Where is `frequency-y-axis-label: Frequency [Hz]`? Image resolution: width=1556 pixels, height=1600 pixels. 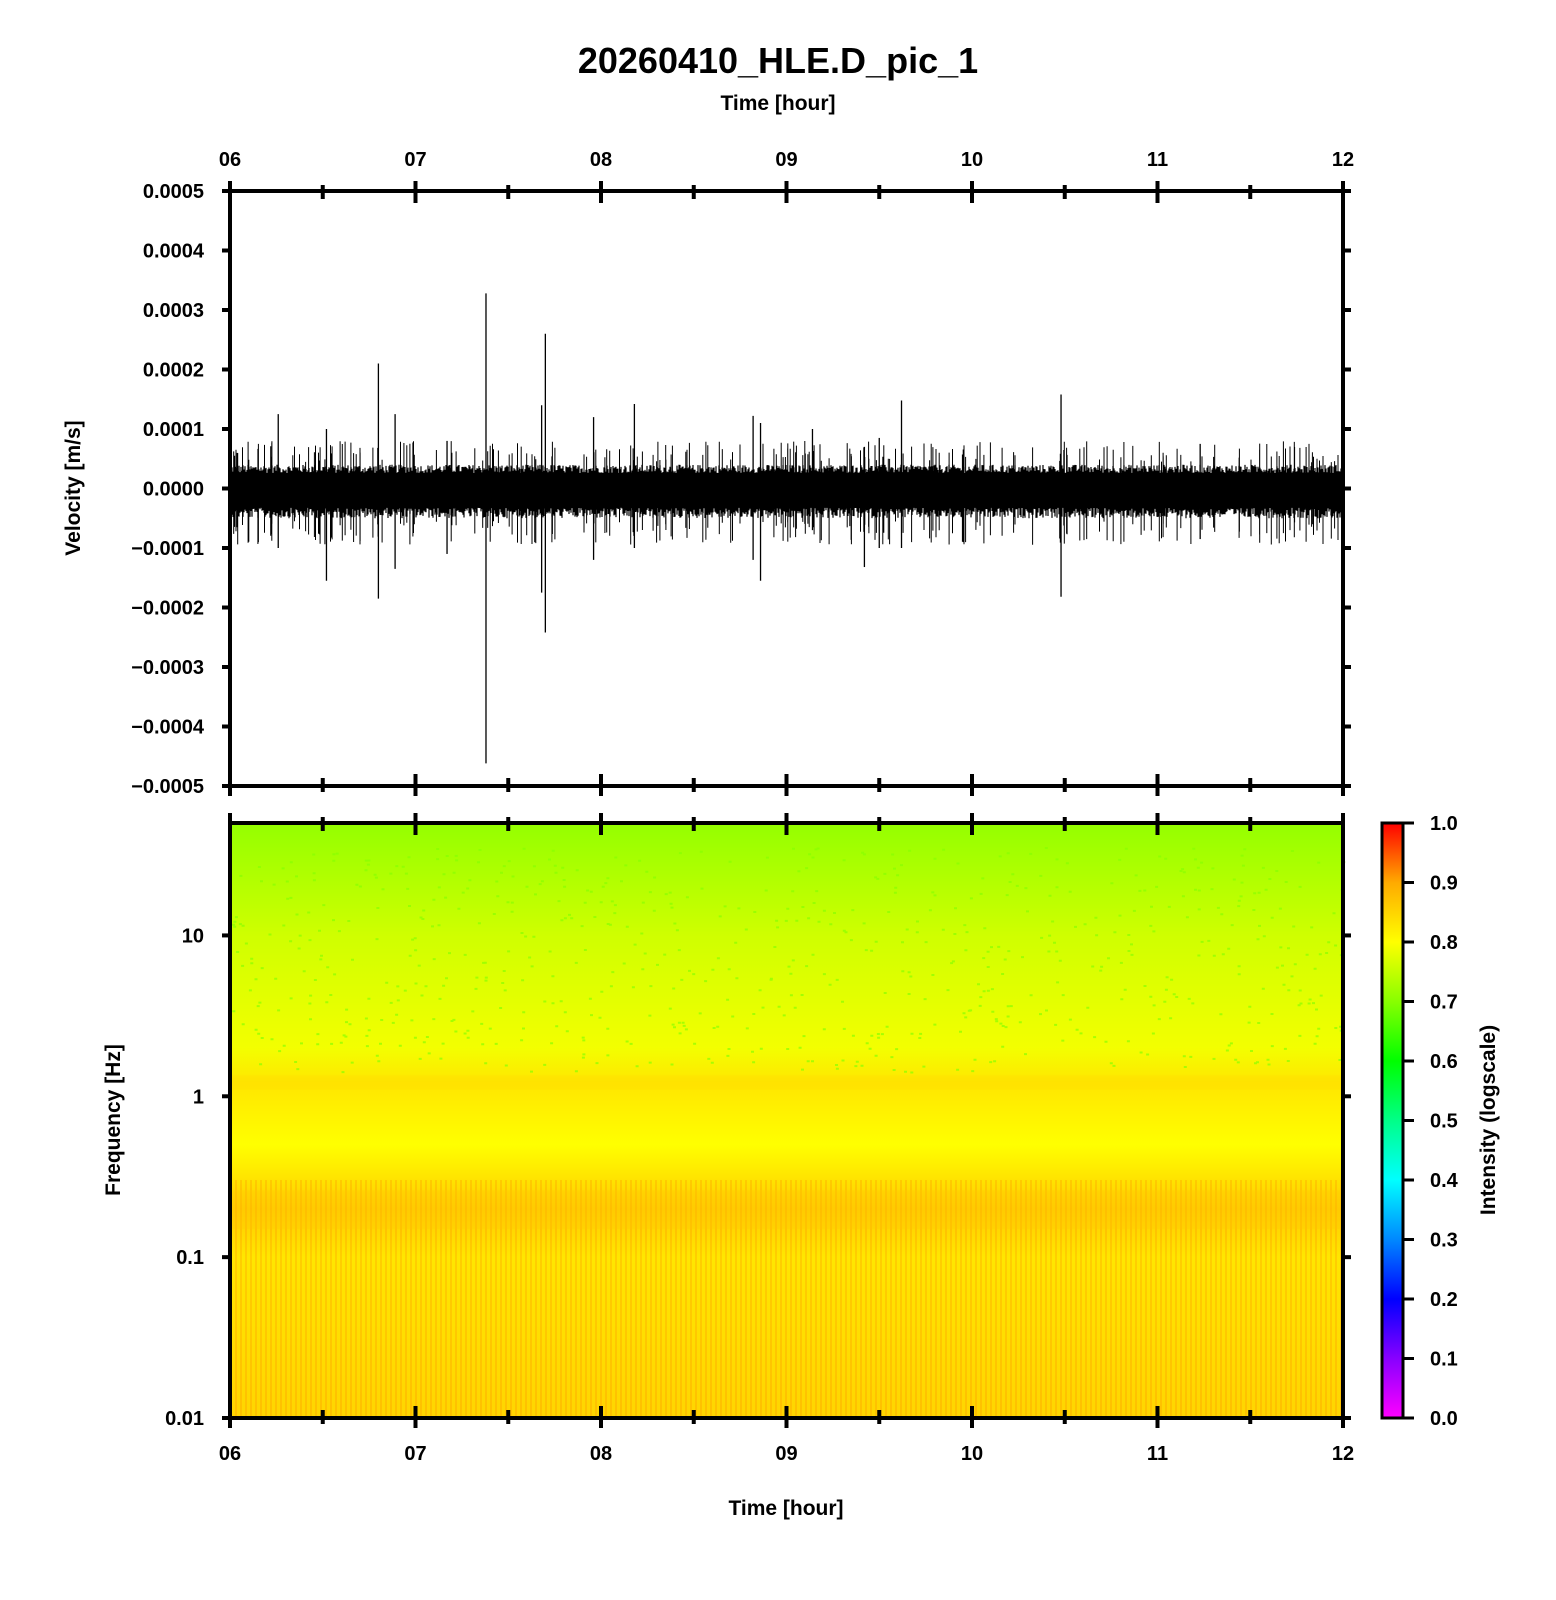 frequency-y-axis-label: Frequency [Hz] is located at coordinates (113, 1120).